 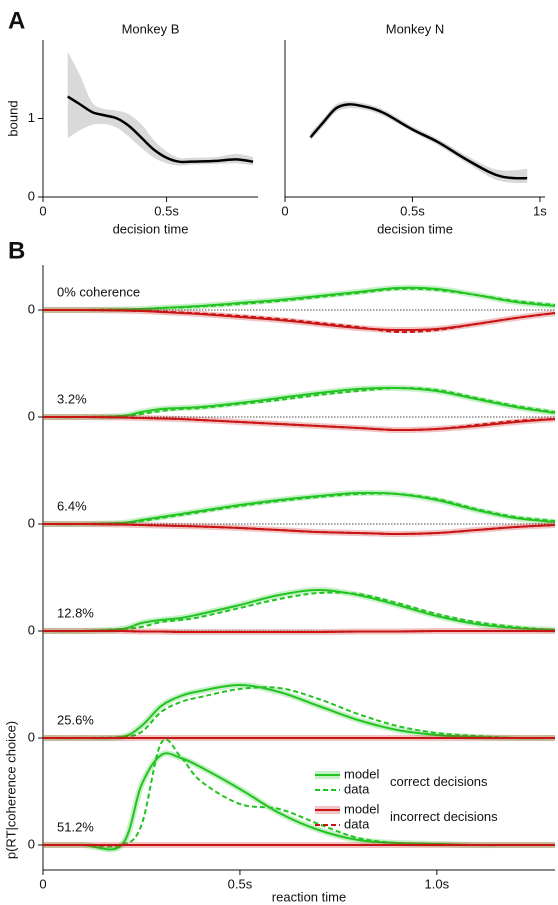 What do you see at coordinates (72, 398) in the screenshot?
I see `coherence-label: 3.2%` at bounding box center [72, 398].